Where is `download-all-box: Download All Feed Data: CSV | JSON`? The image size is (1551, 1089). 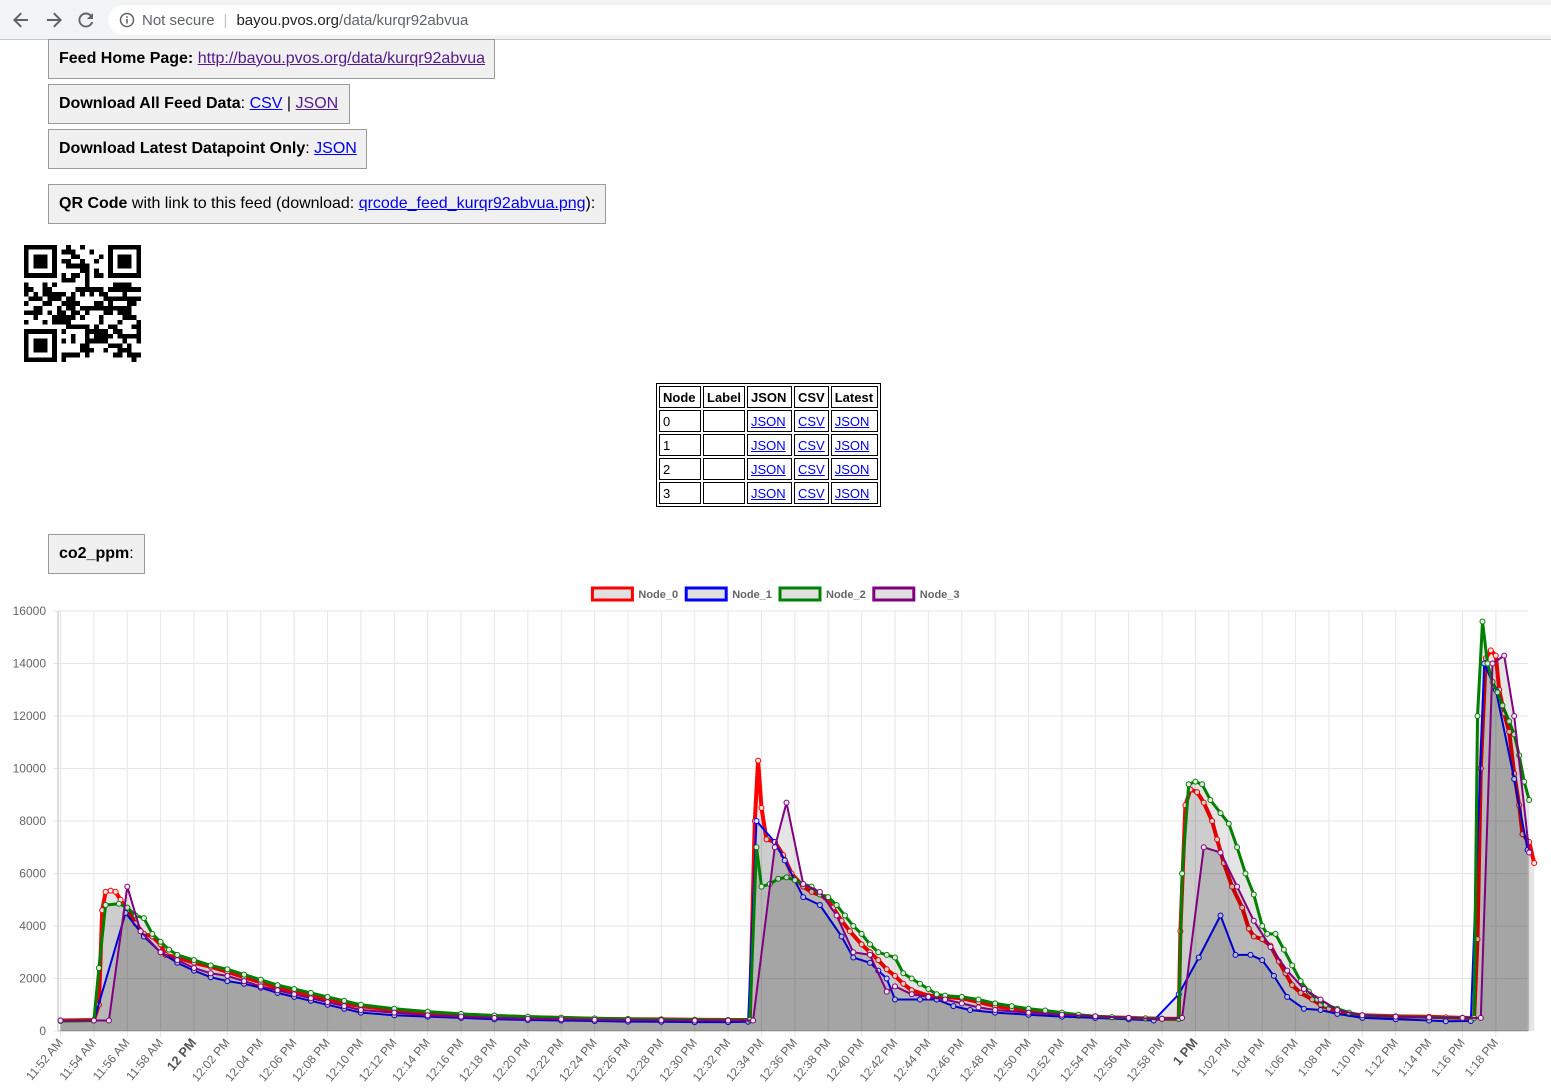
download-all-box: Download All Feed Data: CSV | JSON is located at coordinates (199, 104).